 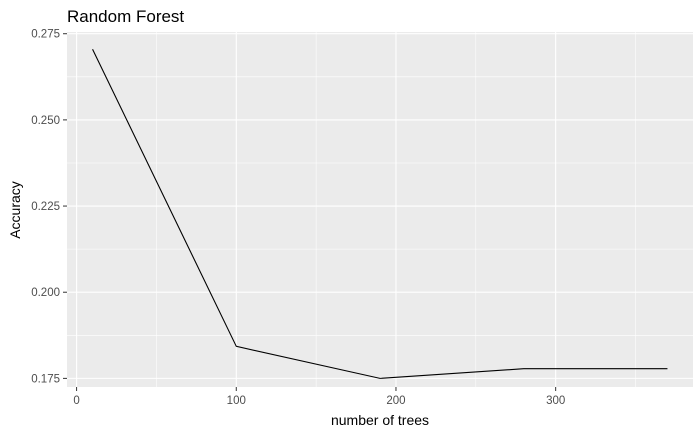 What do you see at coordinates (45, 35) in the screenshot?
I see `y-tick-label: 0.275` at bounding box center [45, 35].